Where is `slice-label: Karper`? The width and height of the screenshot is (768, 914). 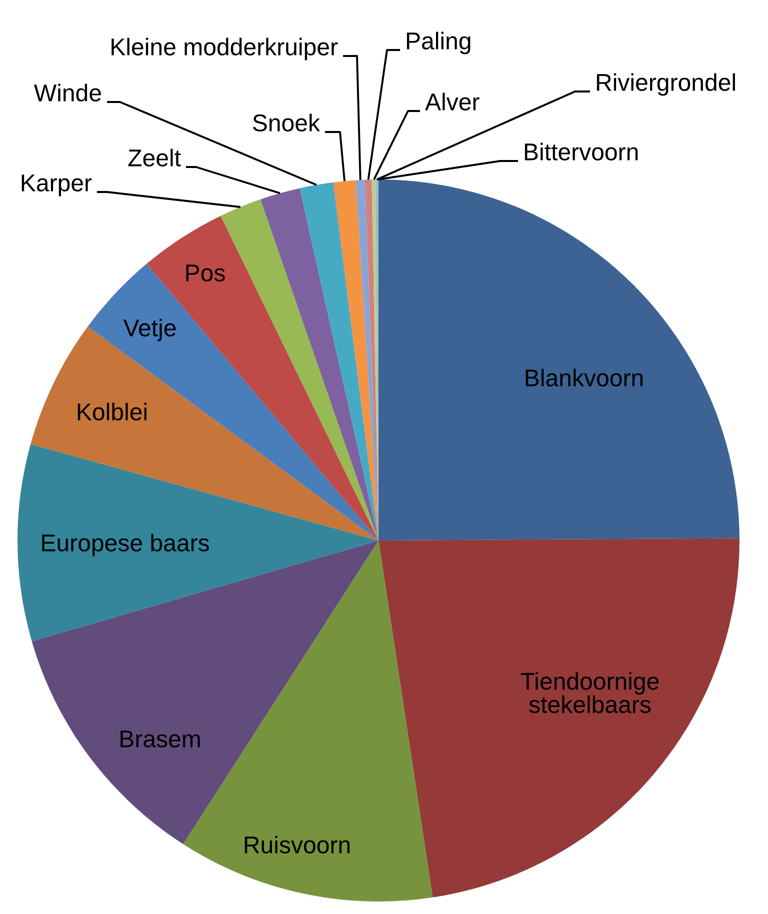
slice-label: Karper is located at coordinates (57, 185).